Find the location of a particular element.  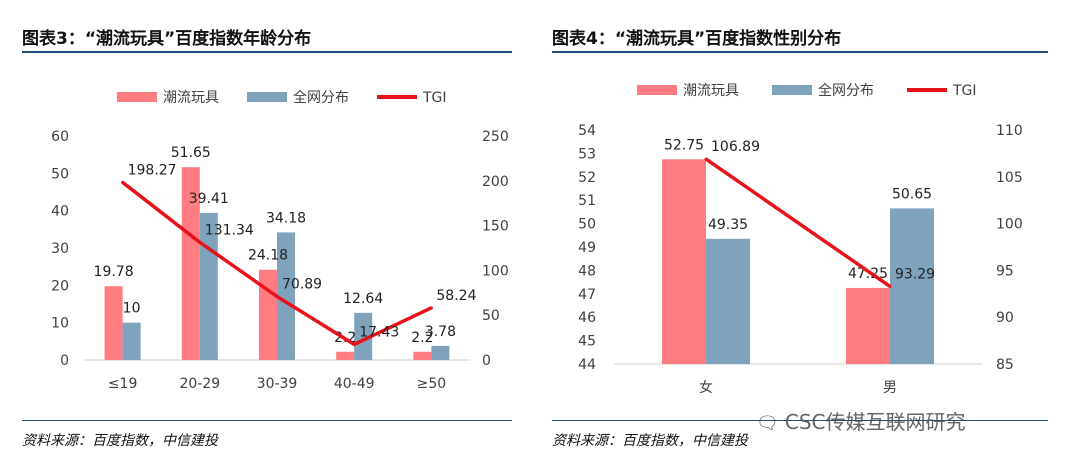

left-source-note: 资料来源：百度指数，中信建投 is located at coordinates (120, 441).